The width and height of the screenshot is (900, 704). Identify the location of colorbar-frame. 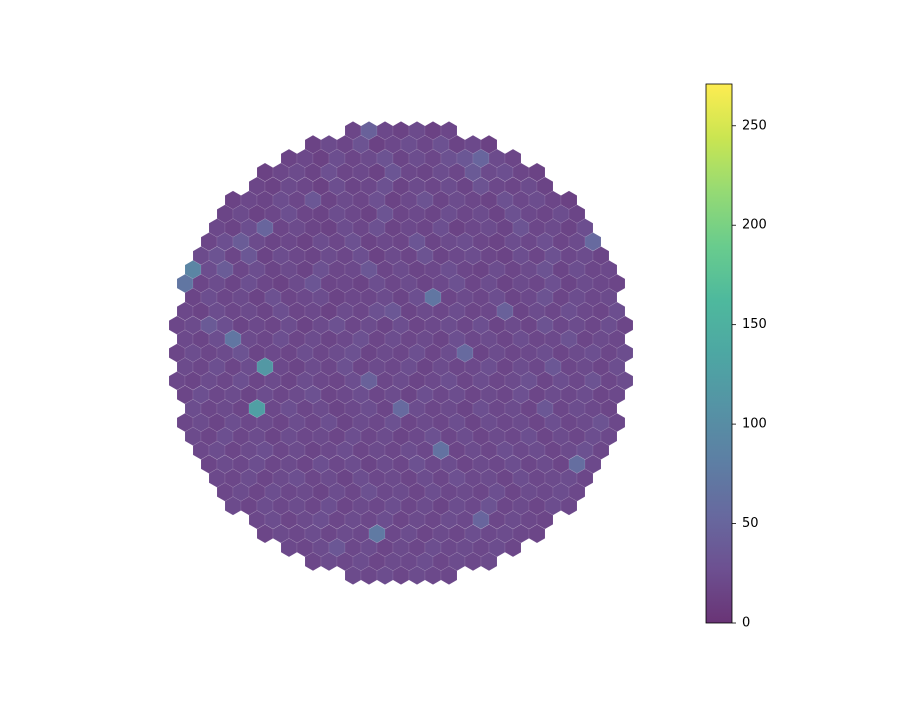
(719, 353).